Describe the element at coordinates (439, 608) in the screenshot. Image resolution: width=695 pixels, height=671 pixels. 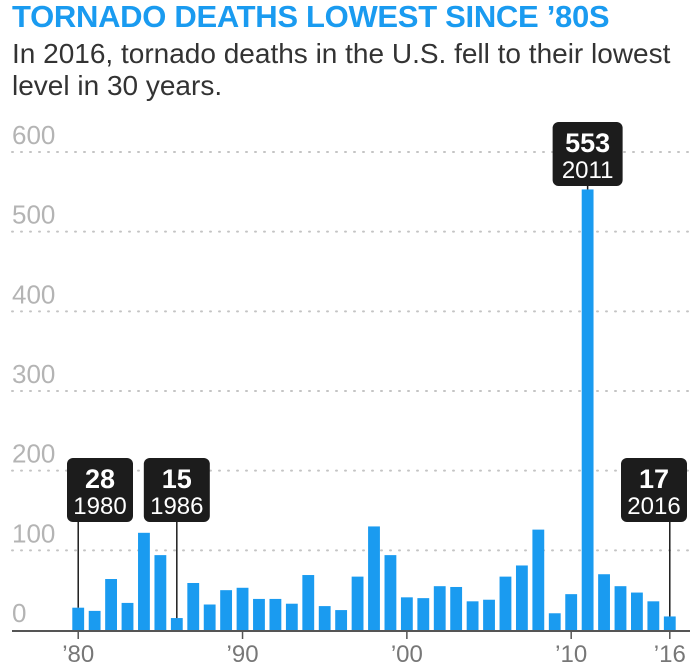
I see `bar-2002` at that location.